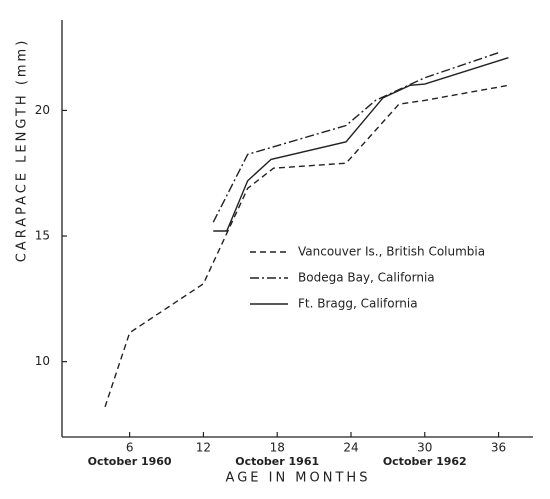 The image size is (550, 499). I want to click on x-axis-title: AGE IN MONTHS, so click(298, 478).